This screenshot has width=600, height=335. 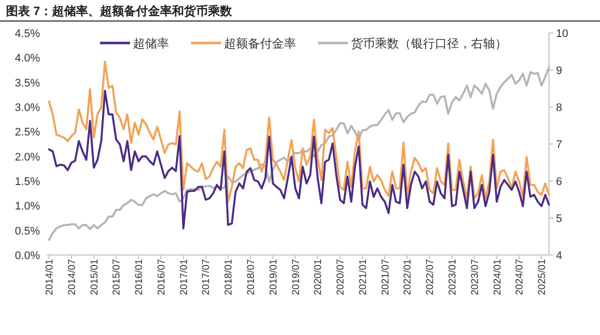 I want to click on y-tick-label: 3.0%, so click(x=27, y=108).